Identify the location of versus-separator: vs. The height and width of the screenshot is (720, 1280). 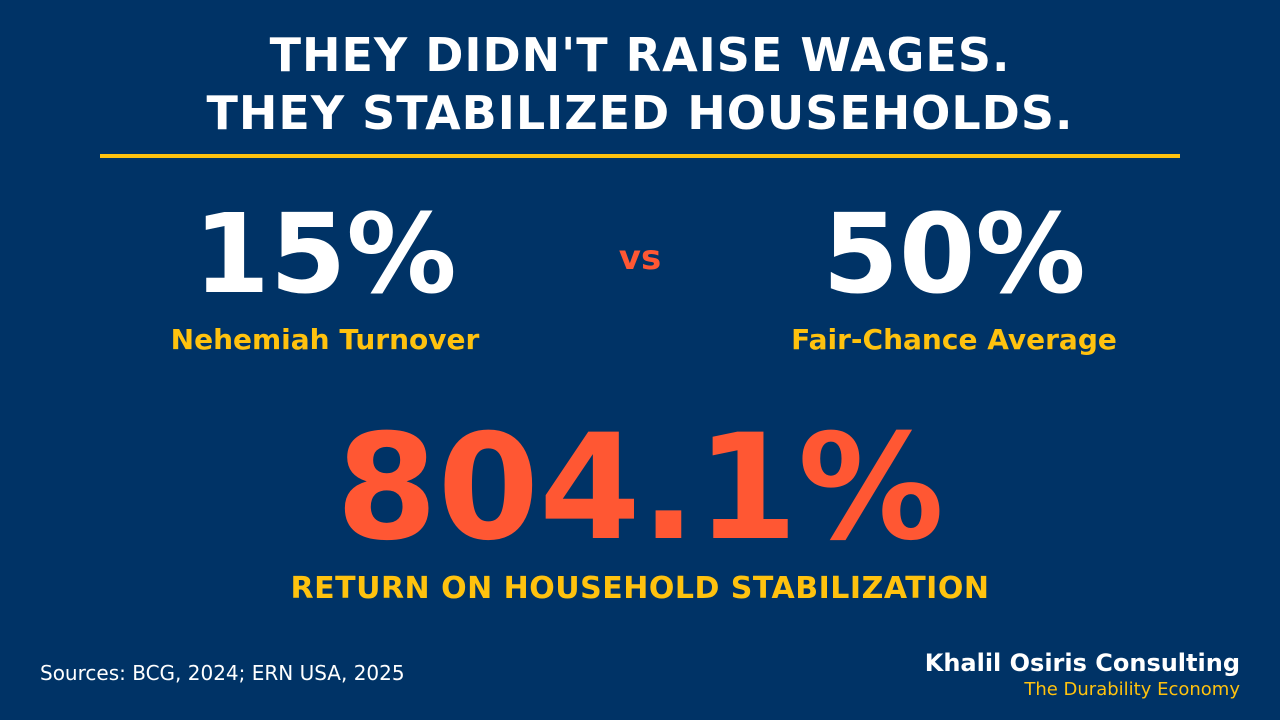
(640, 258).